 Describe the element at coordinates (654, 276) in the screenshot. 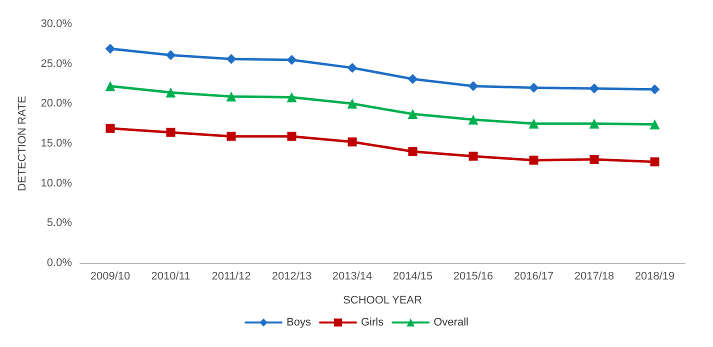

I see `x-tick-label: 2018/19` at that location.